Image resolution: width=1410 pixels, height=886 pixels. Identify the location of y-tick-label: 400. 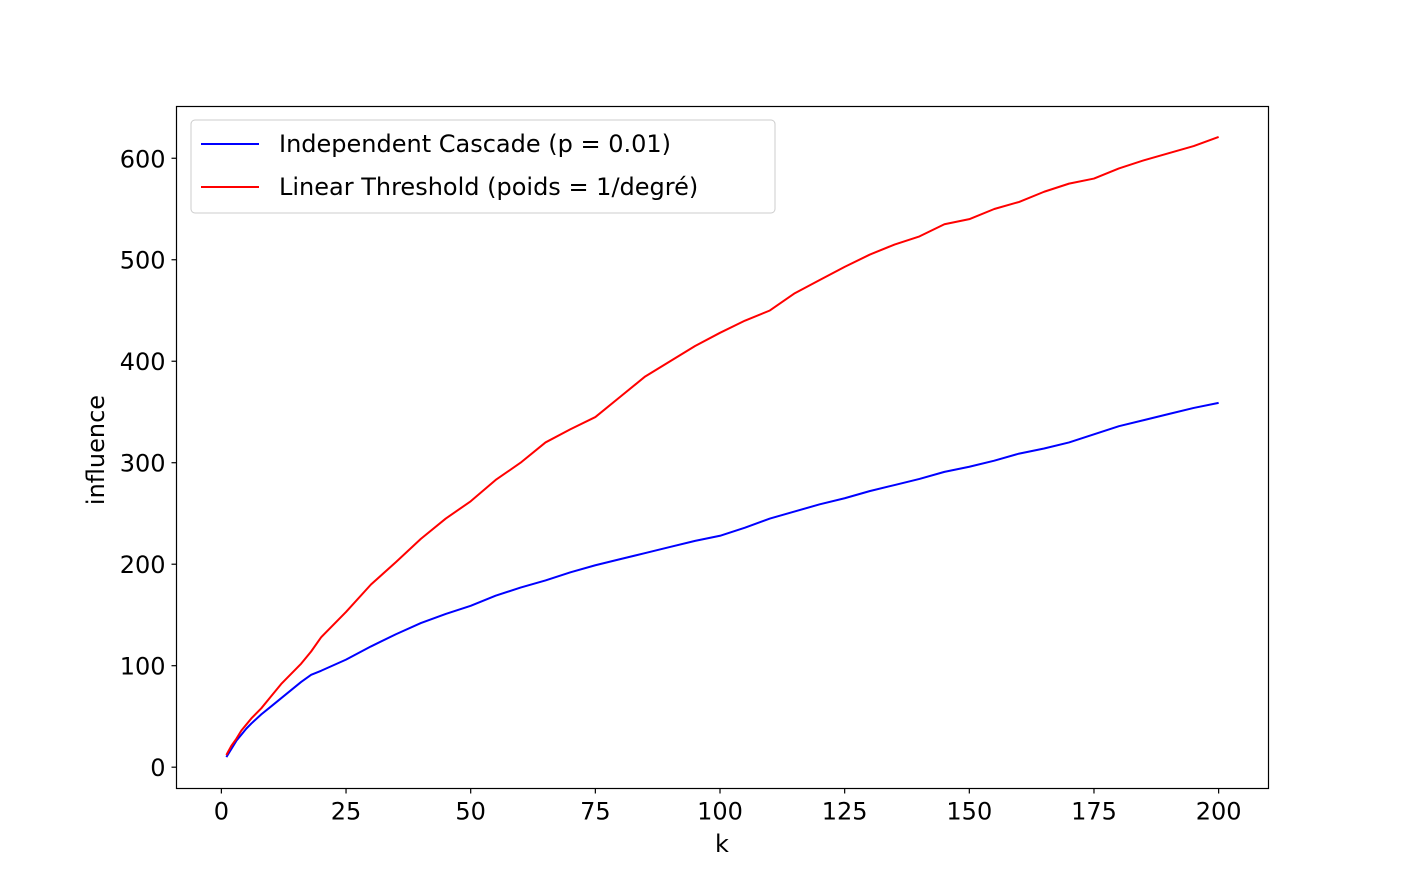
(143, 362).